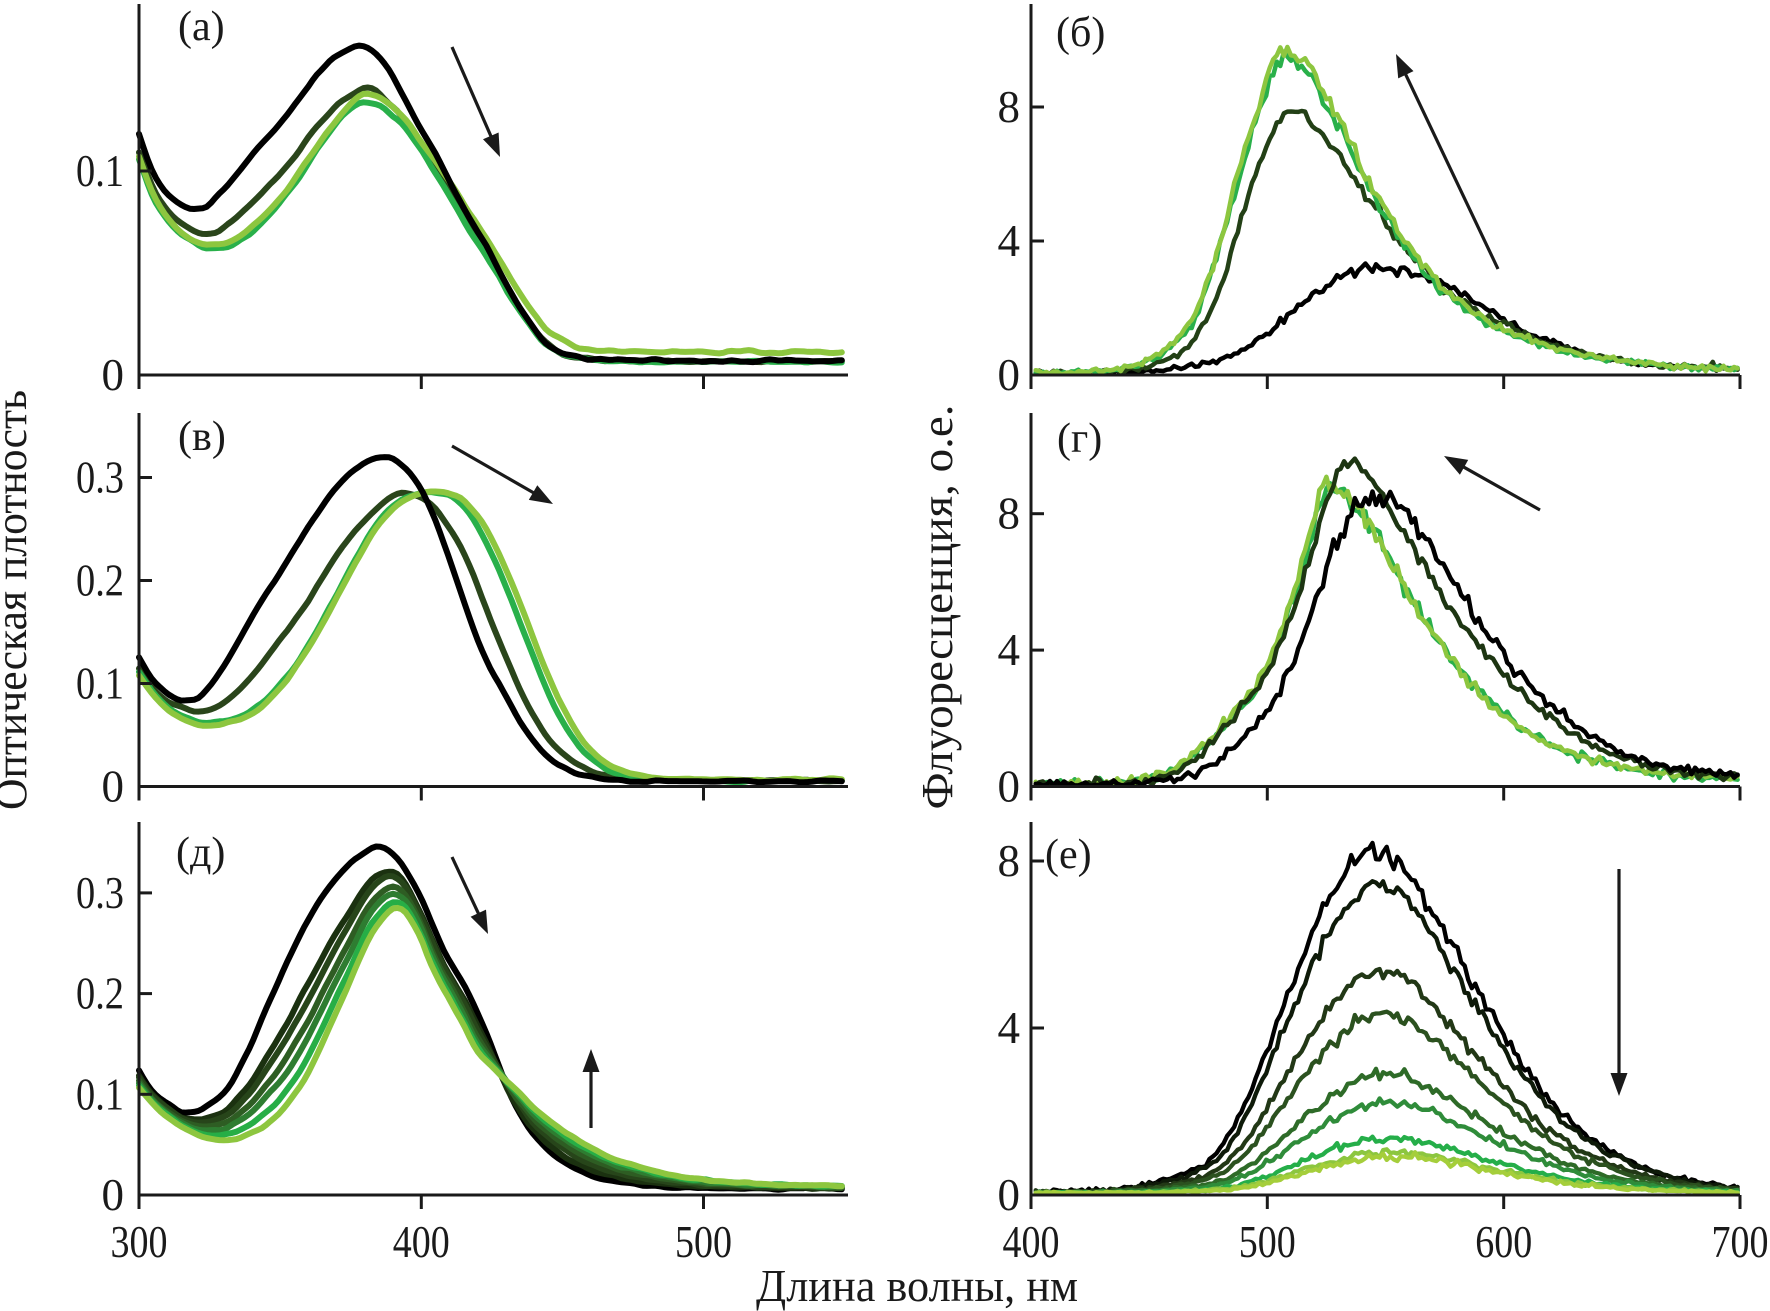 The width and height of the screenshot is (1770, 1311). Describe the element at coordinates (1068, 855) in the screenshot. I see `svg-text: (е)` at that location.